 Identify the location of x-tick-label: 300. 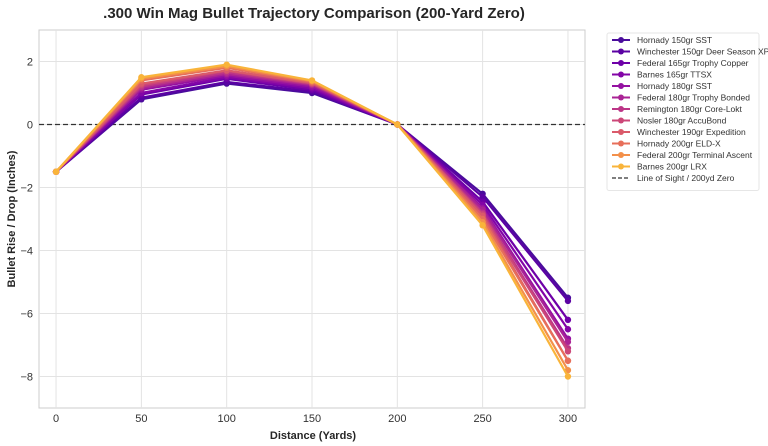
(568, 419).